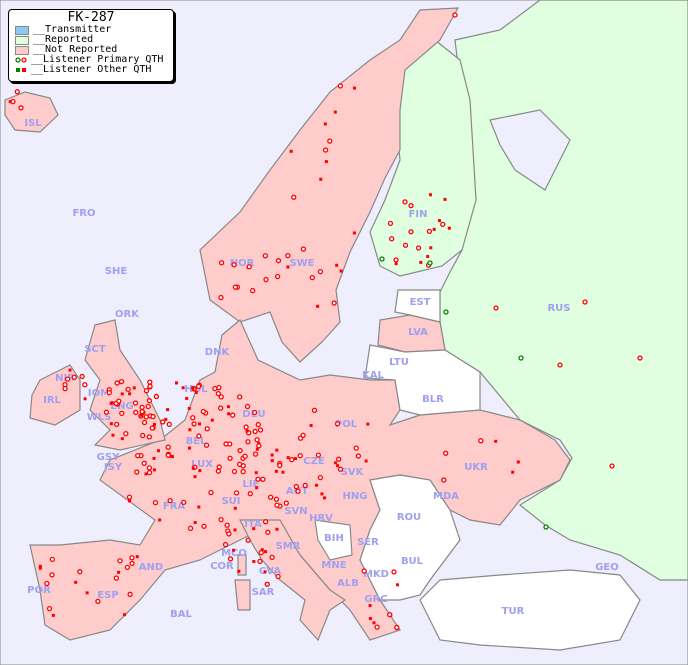  What do you see at coordinates (75, 49) in the screenshot?
I see `legend-label: __Not Reported` at bounding box center [75, 49].